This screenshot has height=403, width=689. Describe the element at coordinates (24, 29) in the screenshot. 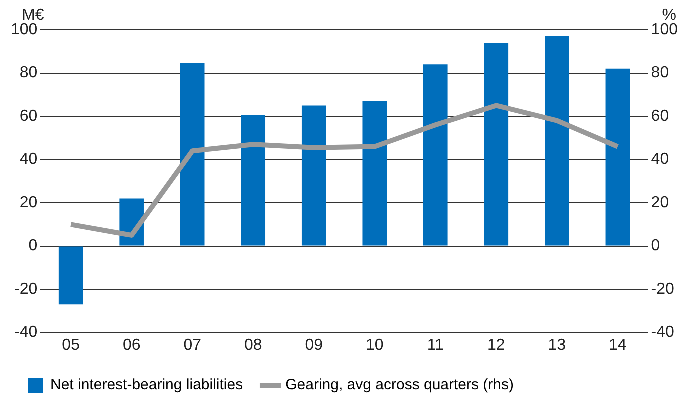

I see `y-tick-label: 100` at that location.